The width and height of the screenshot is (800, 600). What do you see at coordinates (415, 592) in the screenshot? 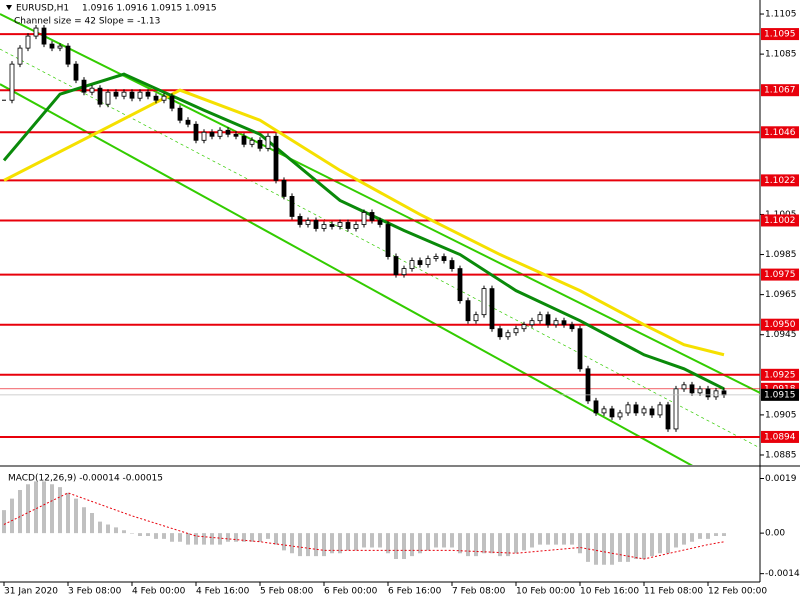
I see `x-tick-label: 6 Feb 16:00` at bounding box center [415, 592].